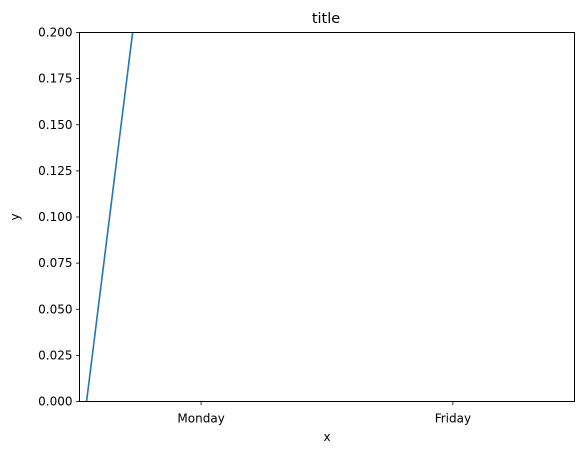 Image resolution: width=584 pixels, height=455 pixels. I want to click on x-tick-label: Monday, so click(200, 419).